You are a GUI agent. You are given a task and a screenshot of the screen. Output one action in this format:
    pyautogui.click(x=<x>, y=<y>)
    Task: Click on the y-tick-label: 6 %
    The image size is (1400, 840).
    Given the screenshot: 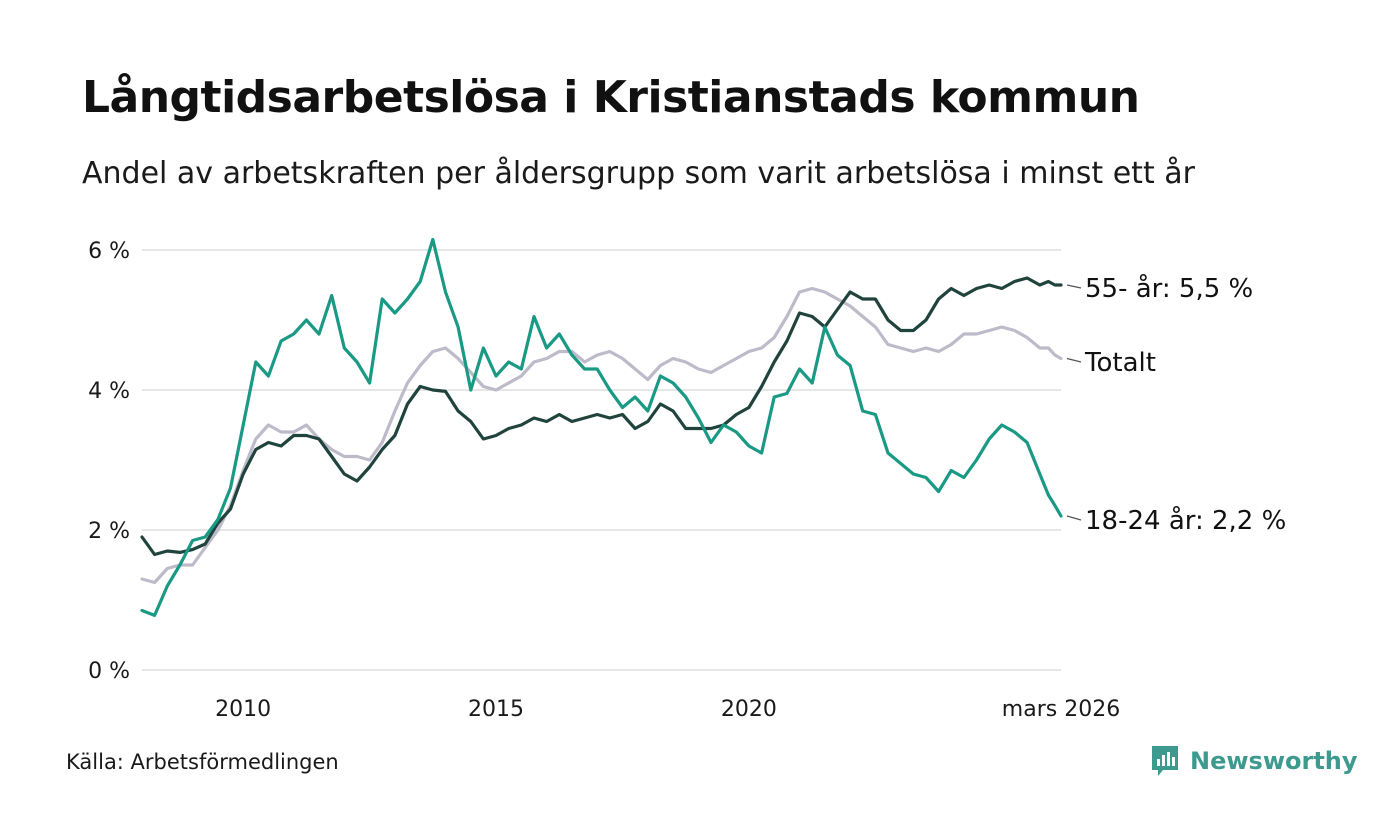 What is the action you would take?
    pyautogui.click(x=109, y=251)
    